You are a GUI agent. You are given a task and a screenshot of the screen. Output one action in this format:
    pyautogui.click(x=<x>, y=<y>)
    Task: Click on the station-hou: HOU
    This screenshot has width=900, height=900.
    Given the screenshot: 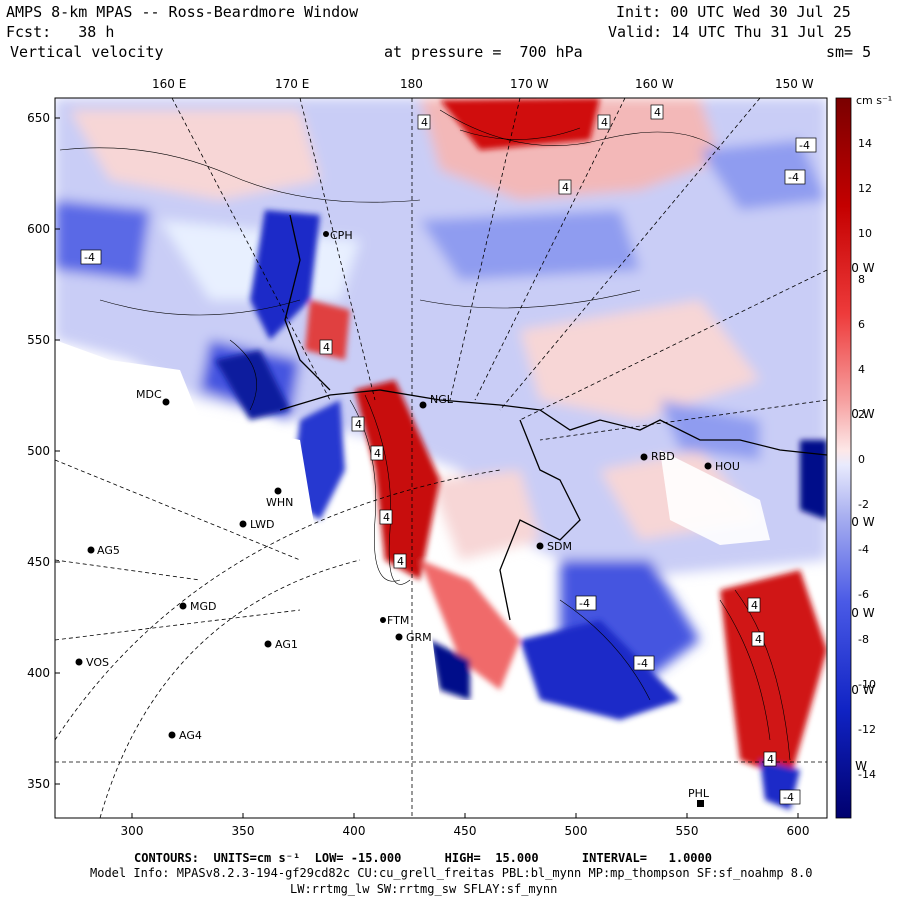 What is the action you would take?
    pyautogui.click(x=722, y=466)
    